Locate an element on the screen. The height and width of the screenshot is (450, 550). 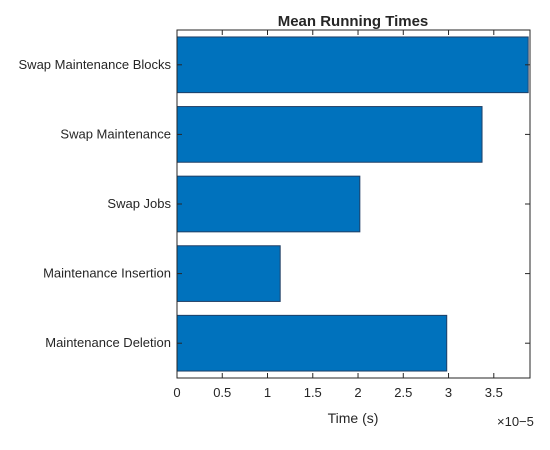
y-category-label: Maintenance Deletion is located at coordinates (108, 342).